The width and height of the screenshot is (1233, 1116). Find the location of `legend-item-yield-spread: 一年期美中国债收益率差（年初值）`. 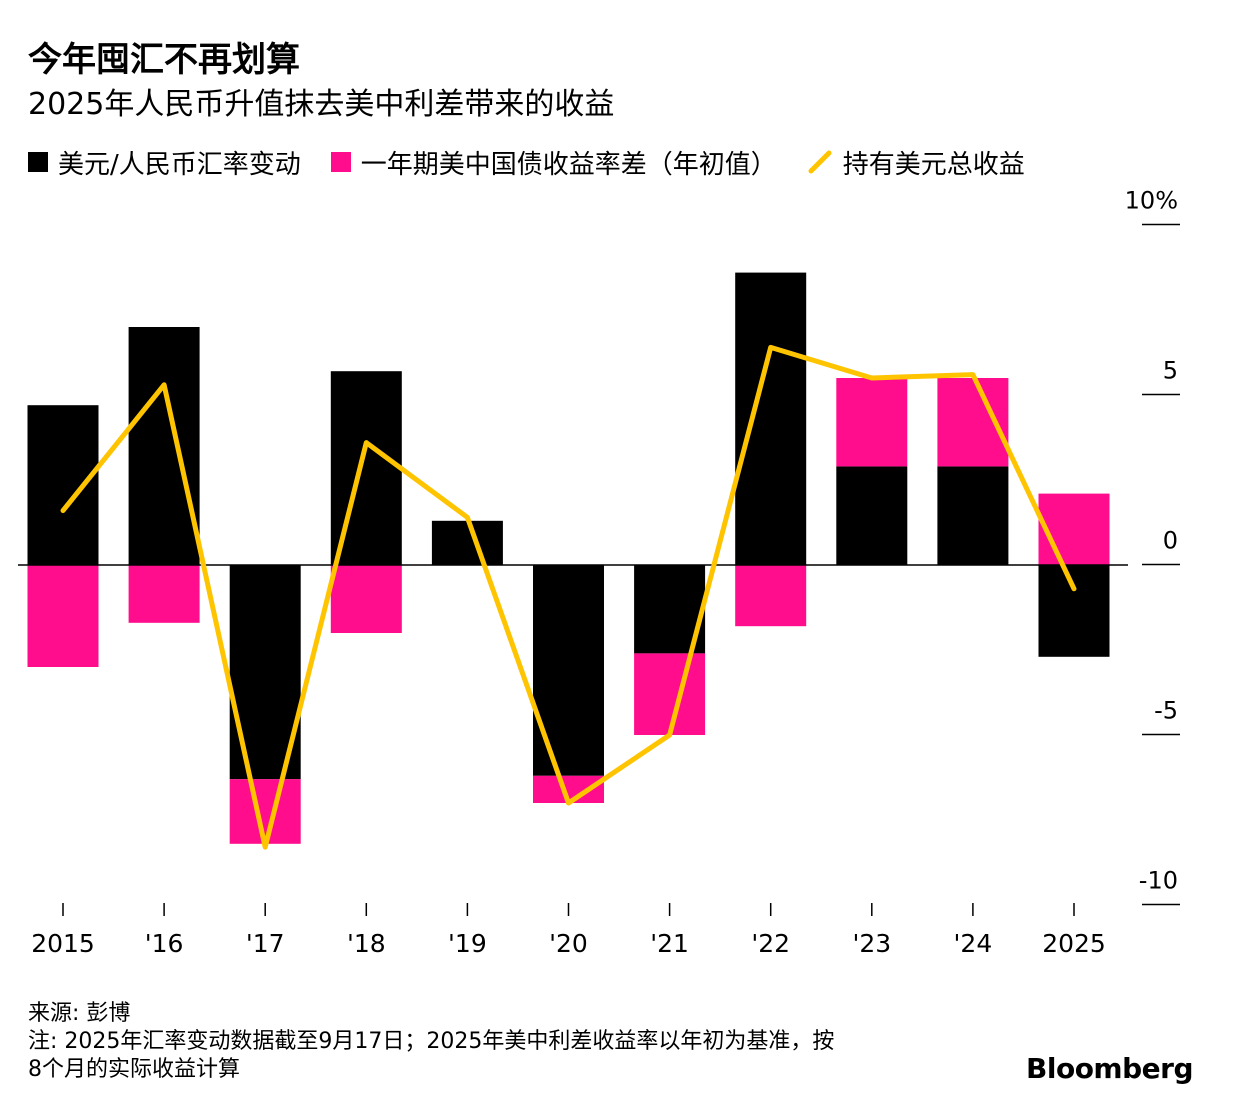

legend-item-yield-spread: 一年期美中国债收益率差（年初值） is located at coordinates (553, 162).